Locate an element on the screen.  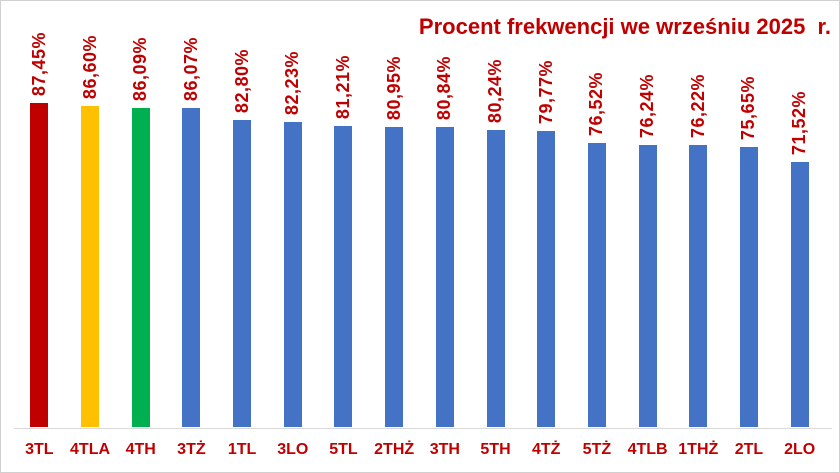
category-label: 4TŻ is located at coordinates (546, 449).